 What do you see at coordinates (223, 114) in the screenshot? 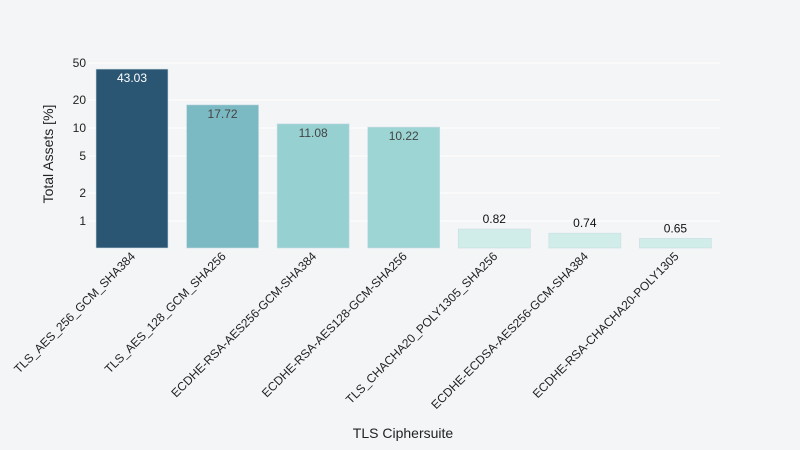
I see `bar-value-label: 17.72` at bounding box center [223, 114].